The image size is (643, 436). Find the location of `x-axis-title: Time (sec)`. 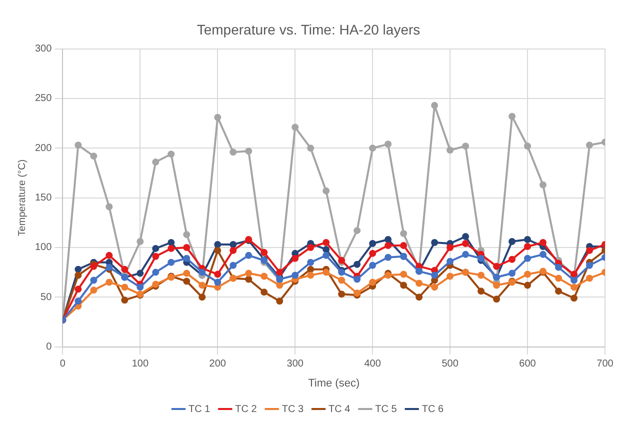

x-axis-title: Time (sec) is located at coordinates (334, 383).